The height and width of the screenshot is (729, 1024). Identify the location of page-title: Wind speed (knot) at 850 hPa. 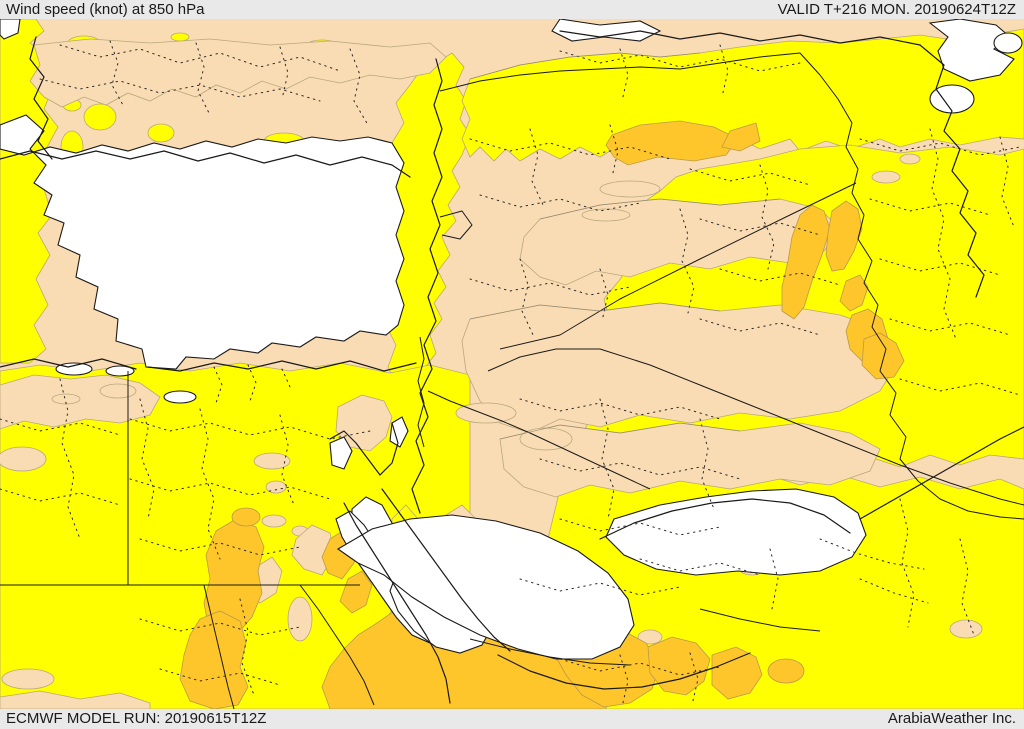
(105, 9).